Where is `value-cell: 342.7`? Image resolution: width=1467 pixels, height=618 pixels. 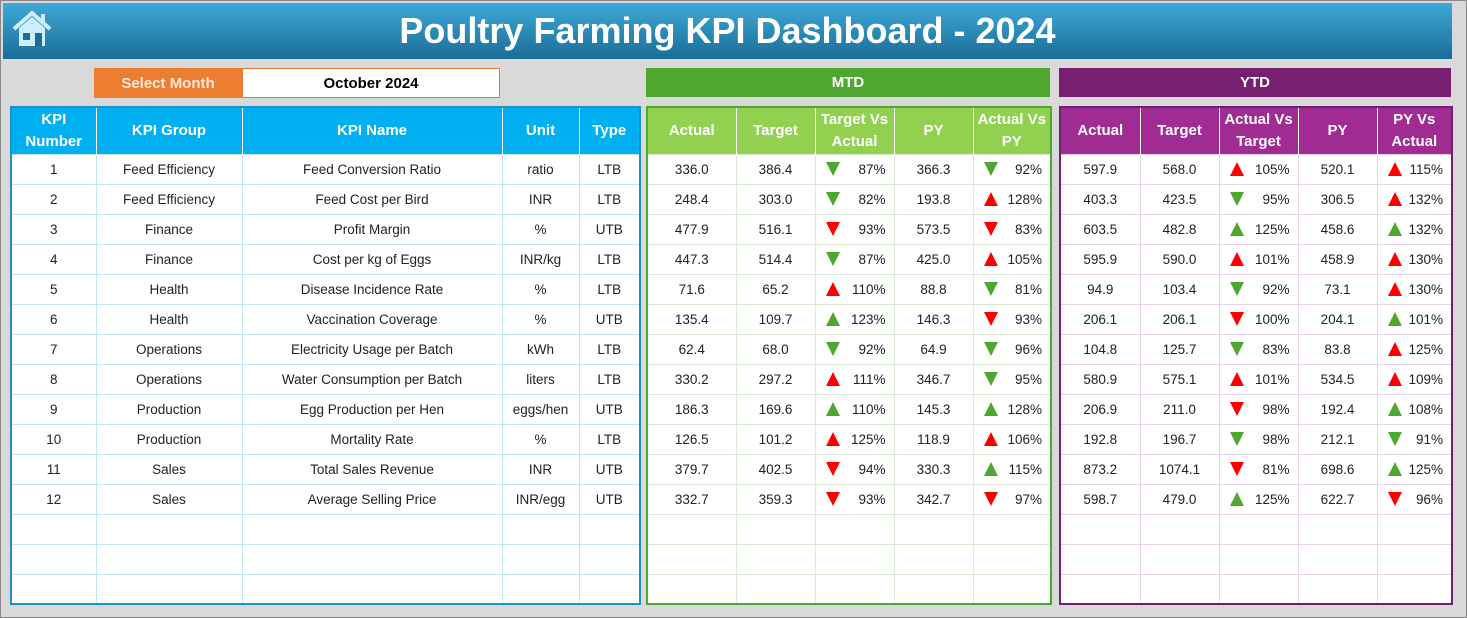
value-cell: 342.7 is located at coordinates (933, 499).